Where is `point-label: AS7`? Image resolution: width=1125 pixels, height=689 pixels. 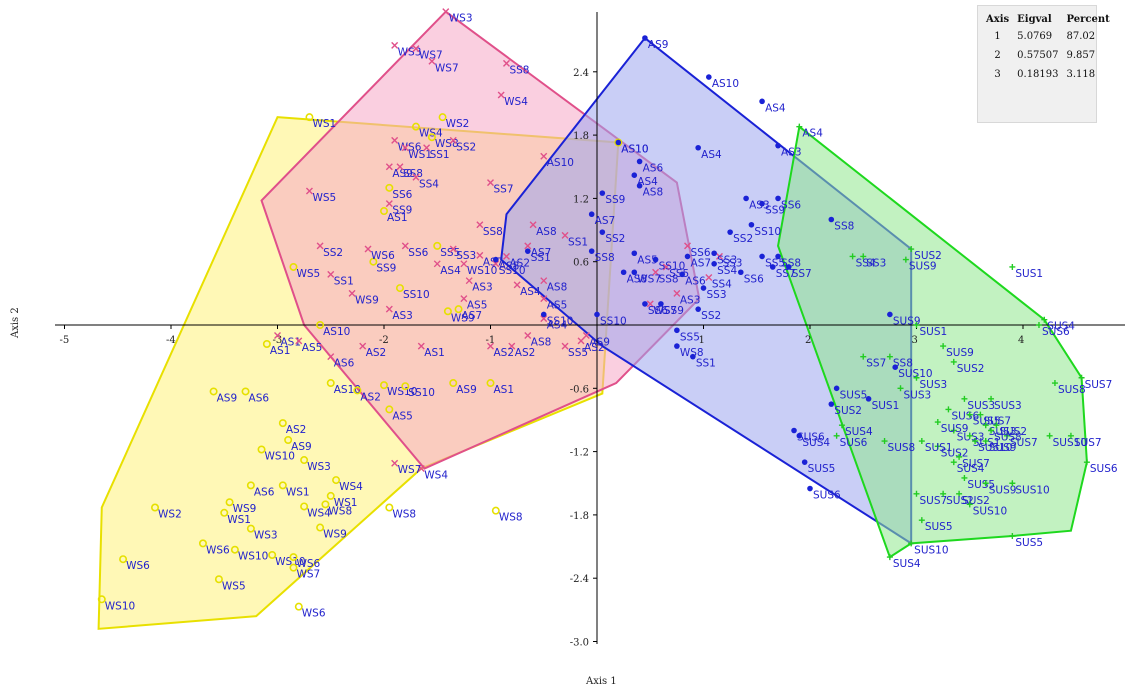 point-label: AS7 is located at coordinates (541, 253).